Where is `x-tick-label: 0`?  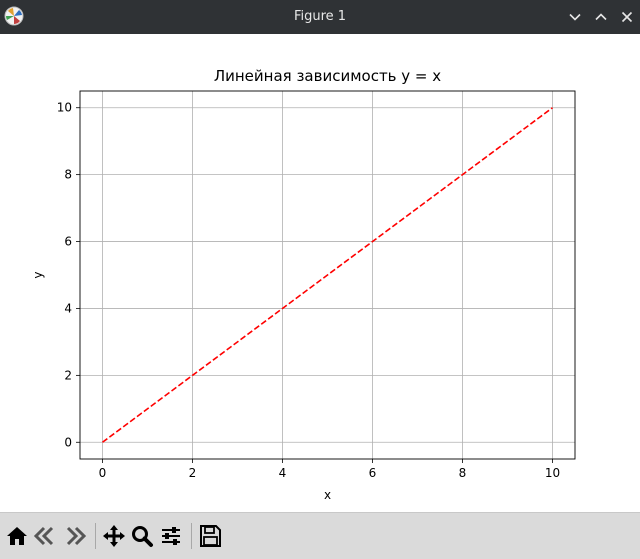
x-tick-label: 0 is located at coordinates (103, 473).